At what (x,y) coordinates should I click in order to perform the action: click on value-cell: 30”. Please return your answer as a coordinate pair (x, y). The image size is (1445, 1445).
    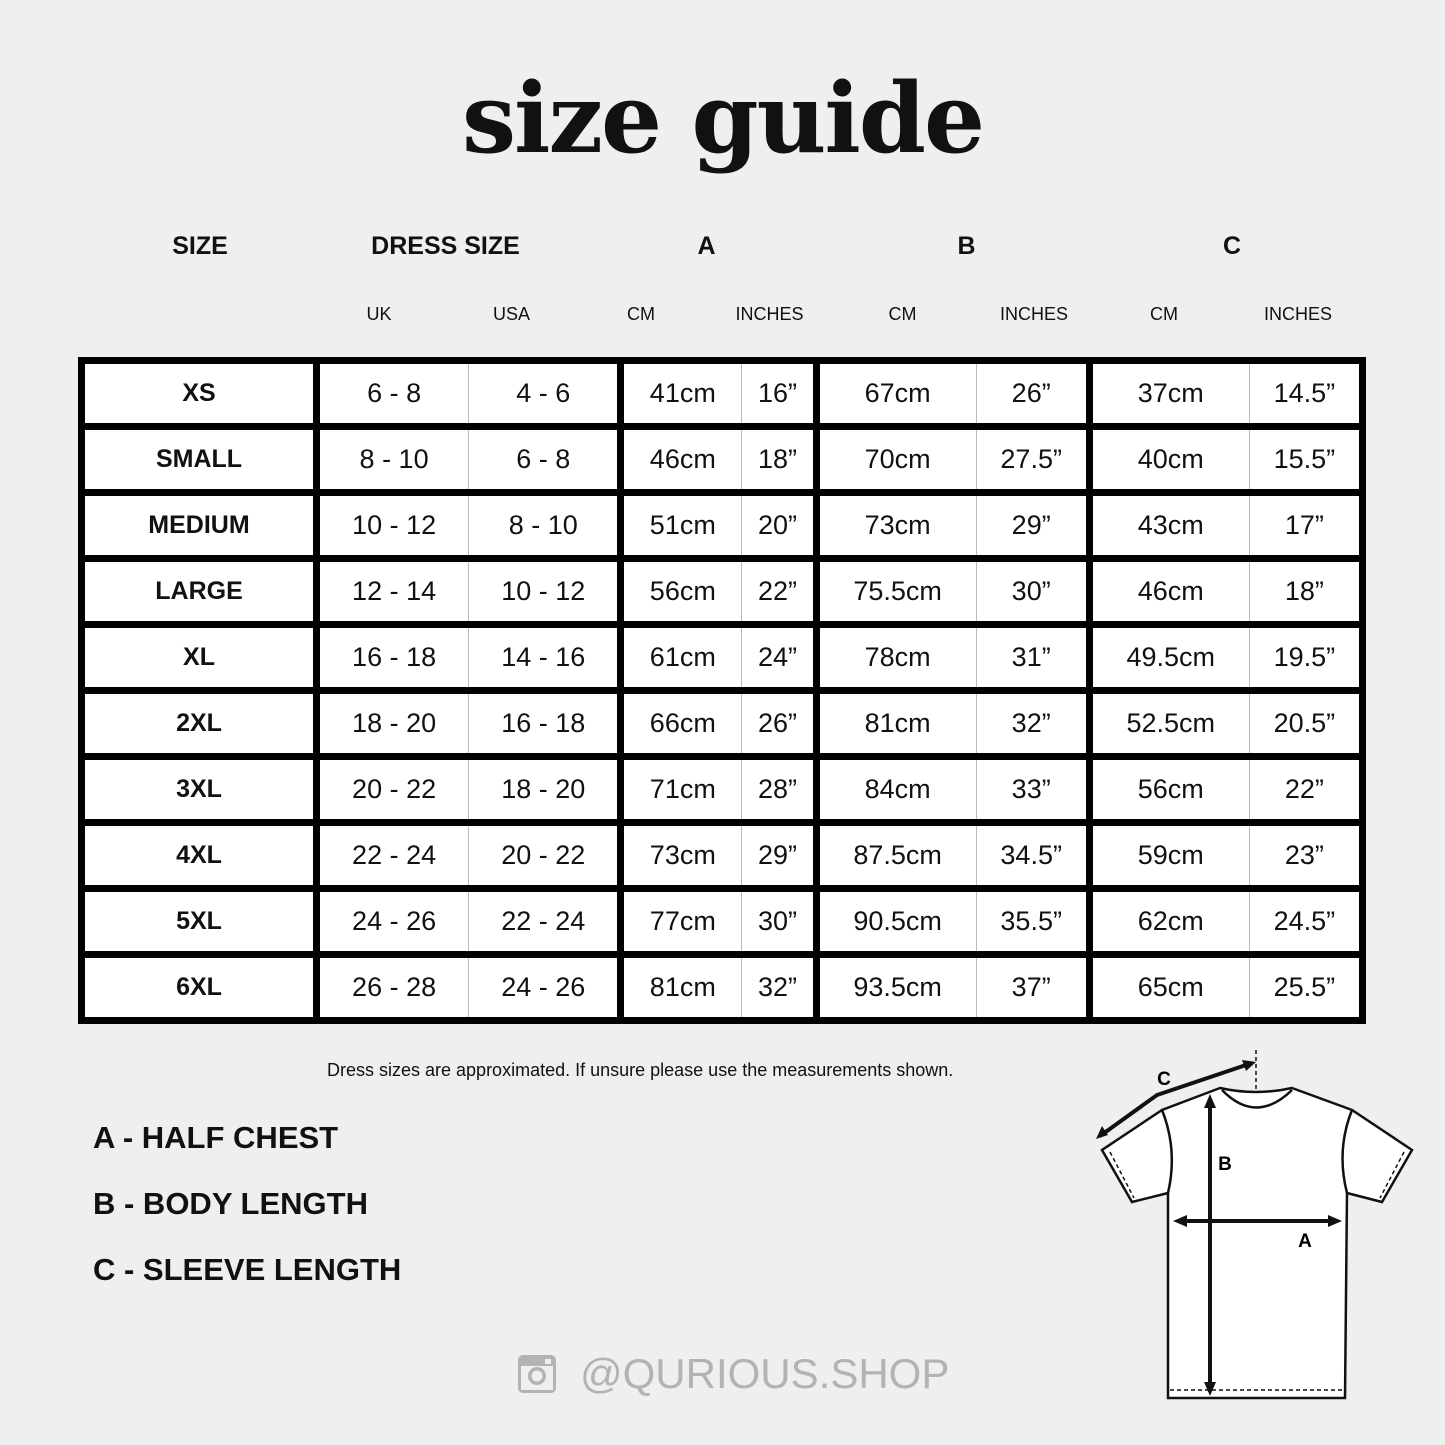
    Looking at the image, I should click on (780, 921).